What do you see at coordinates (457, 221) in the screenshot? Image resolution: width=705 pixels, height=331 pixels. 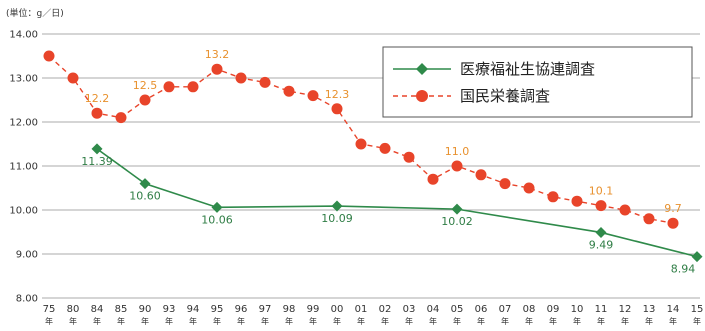 I see `data-label-medical-coop: 10.02` at bounding box center [457, 221].